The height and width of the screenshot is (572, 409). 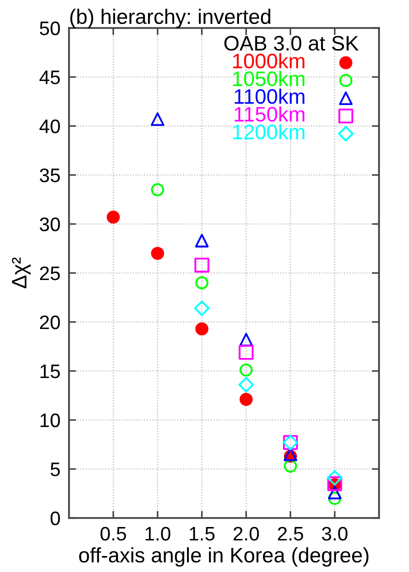 What do you see at coordinates (50, 371) in the screenshot?
I see `y-tick-label: 15` at bounding box center [50, 371].